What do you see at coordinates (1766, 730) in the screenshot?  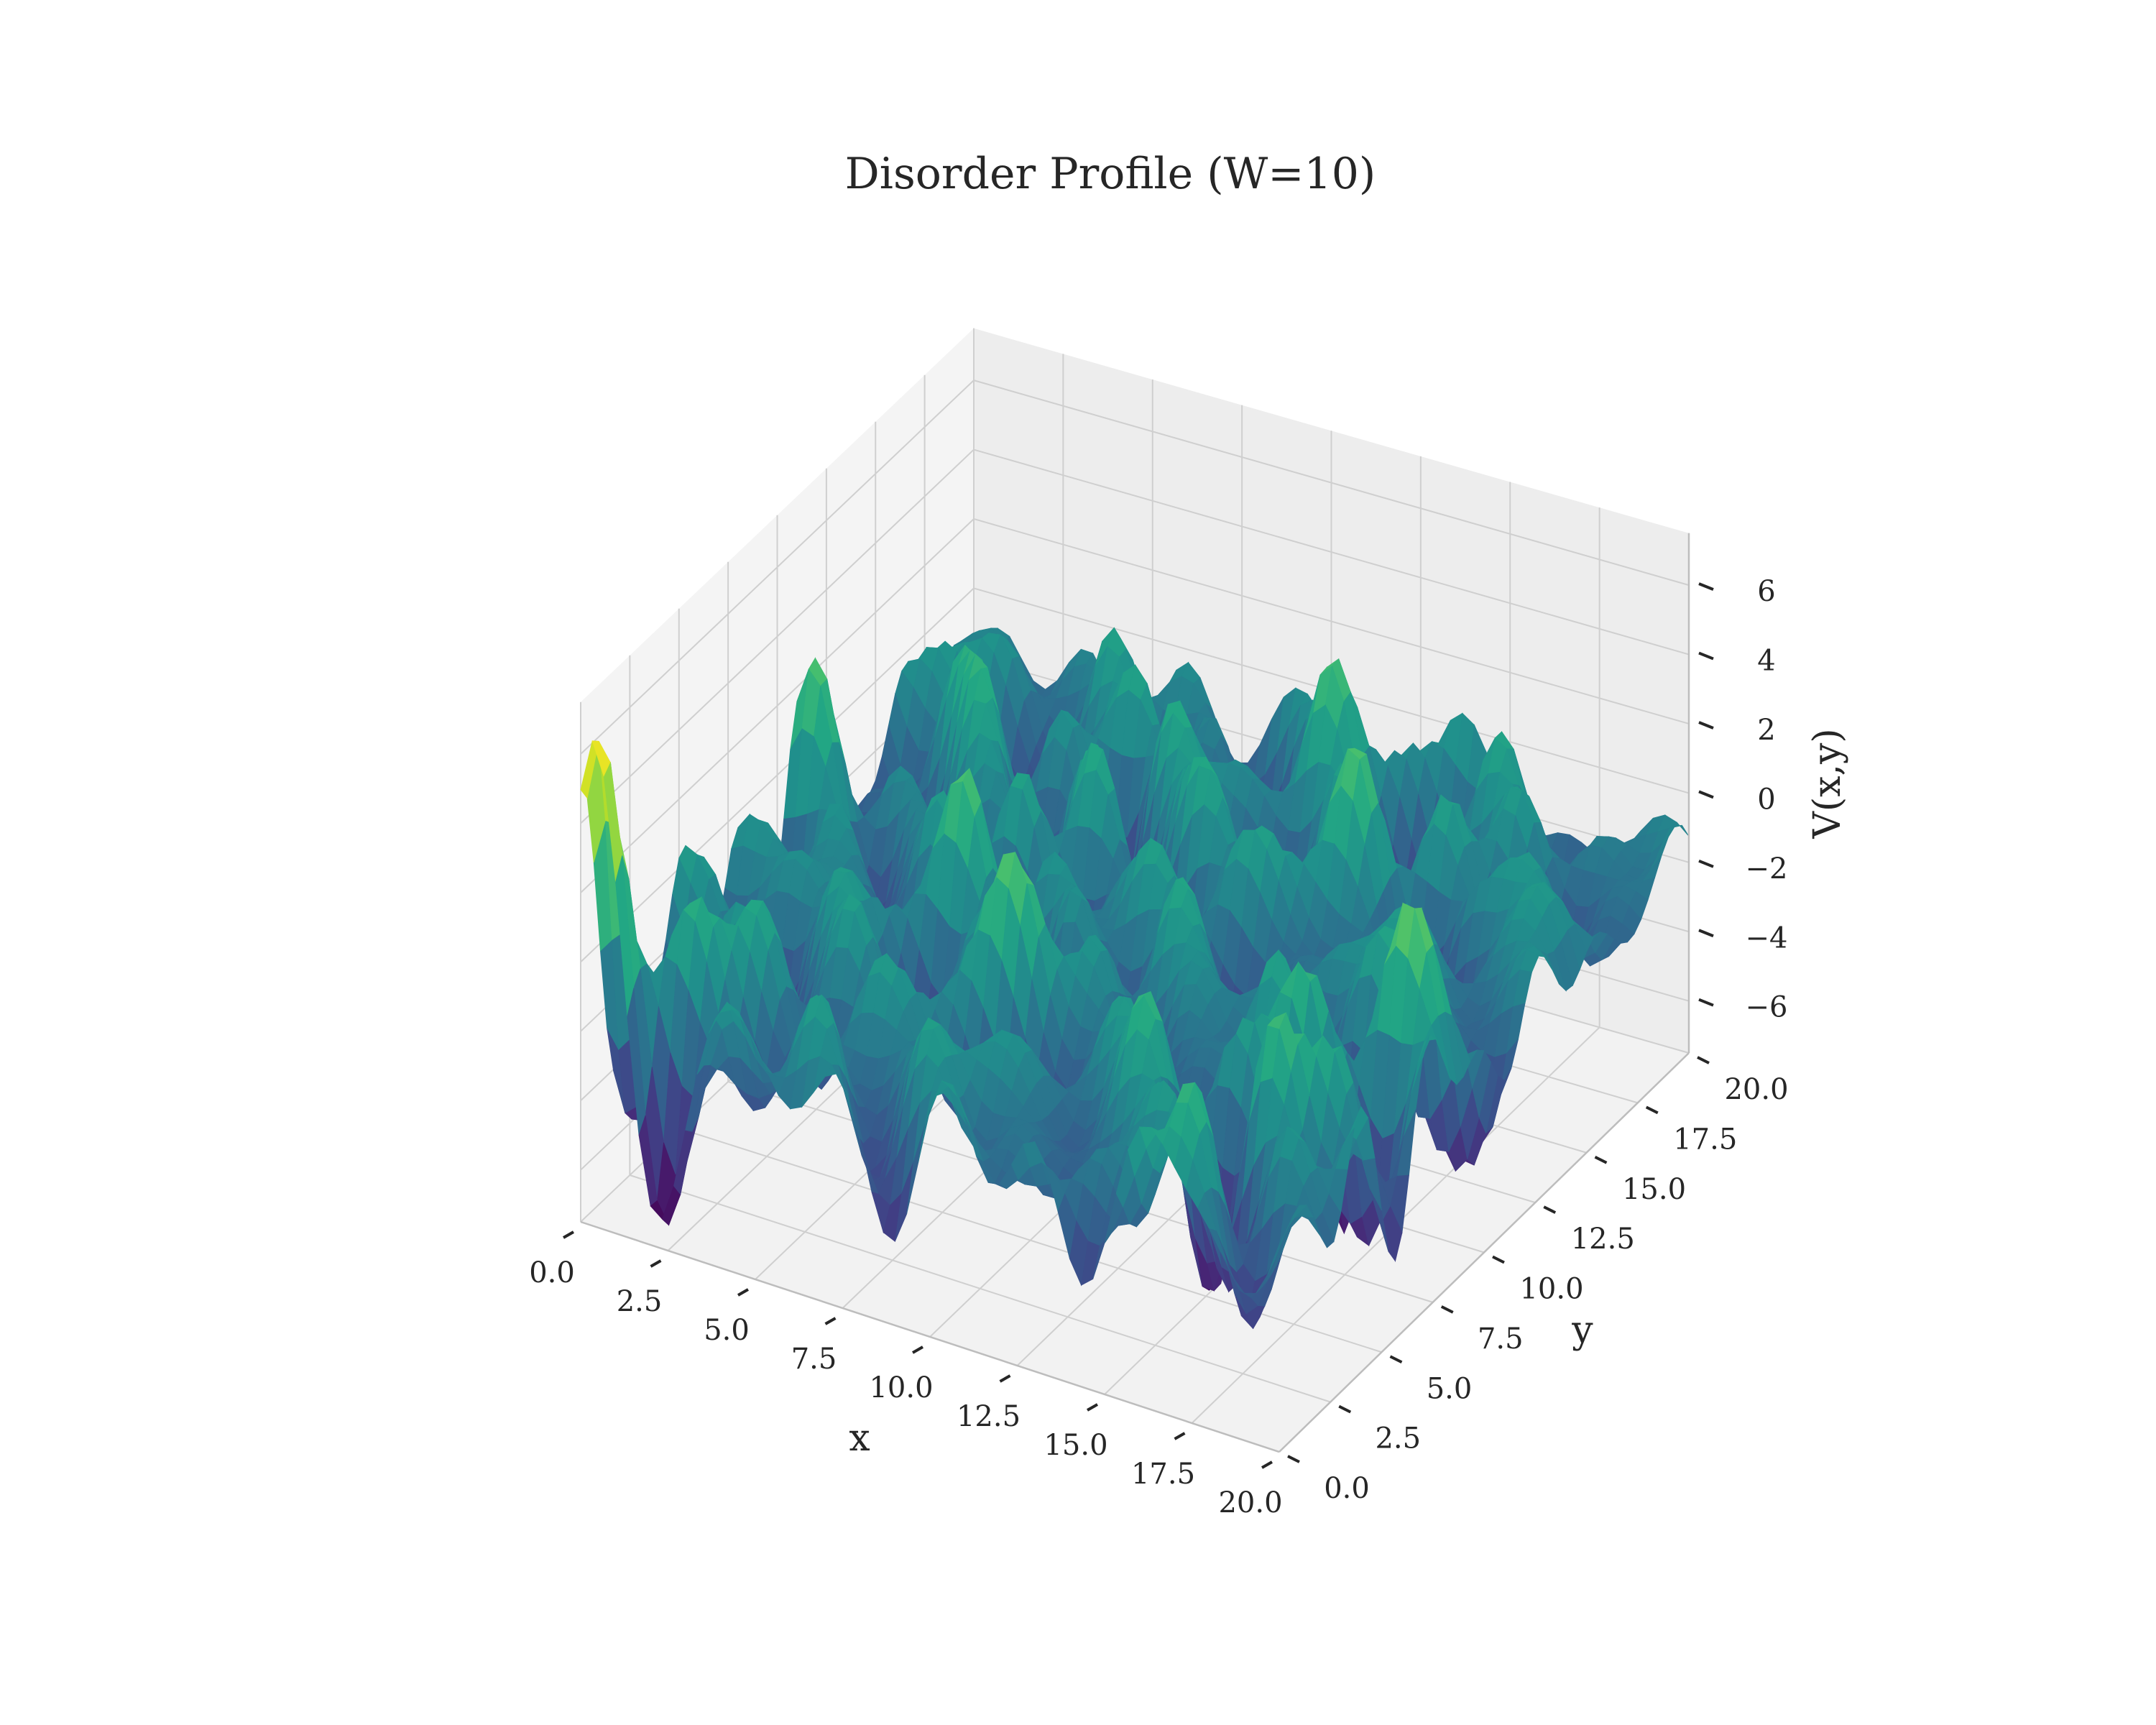 I see `z-tick-label: 2` at bounding box center [1766, 730].